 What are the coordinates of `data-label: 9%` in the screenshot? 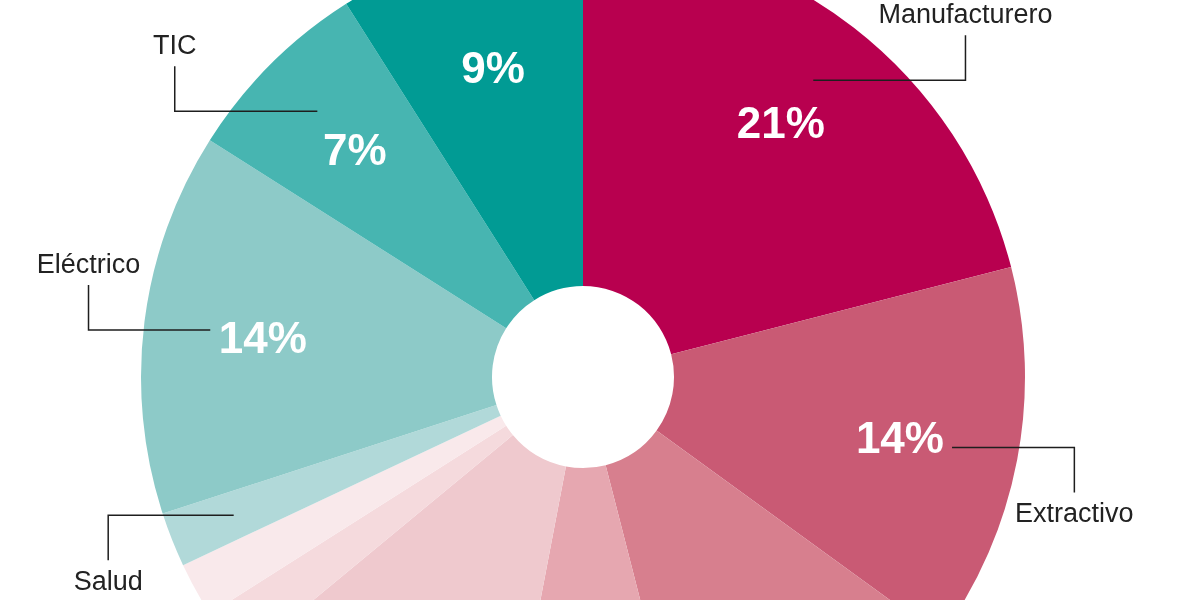 It's located at (493, 67).